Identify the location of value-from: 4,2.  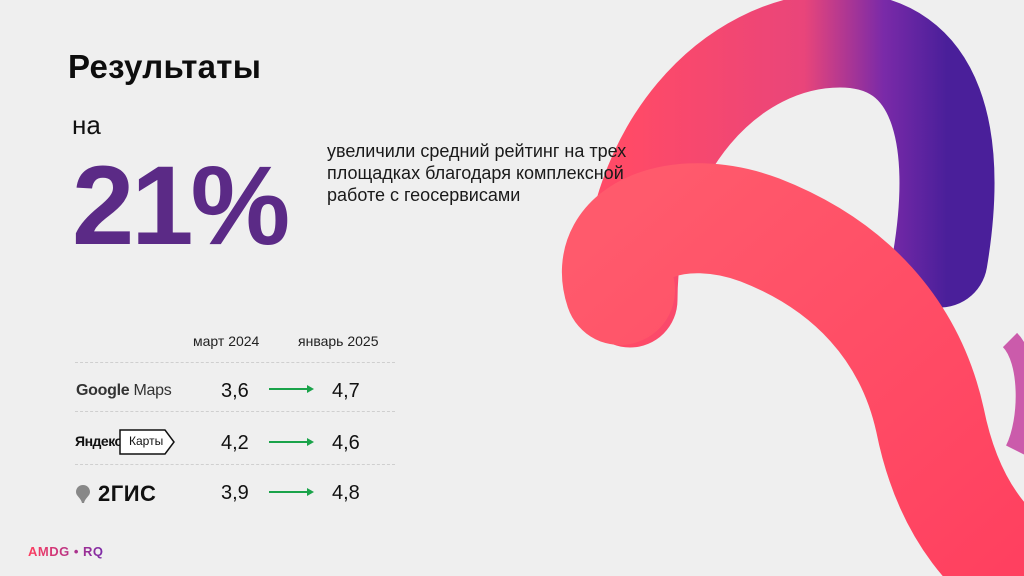
(235, 443).